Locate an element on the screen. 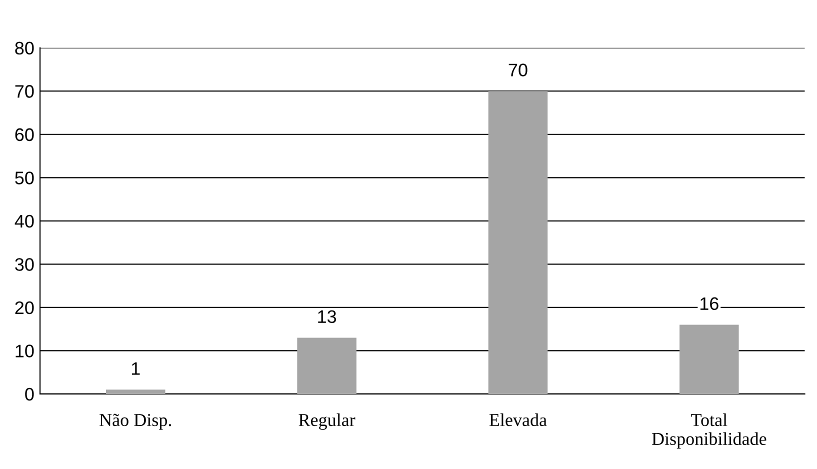 The width and height of the screenshot is (817, 469). data-label: 1 is located at coordinates (136, 368).